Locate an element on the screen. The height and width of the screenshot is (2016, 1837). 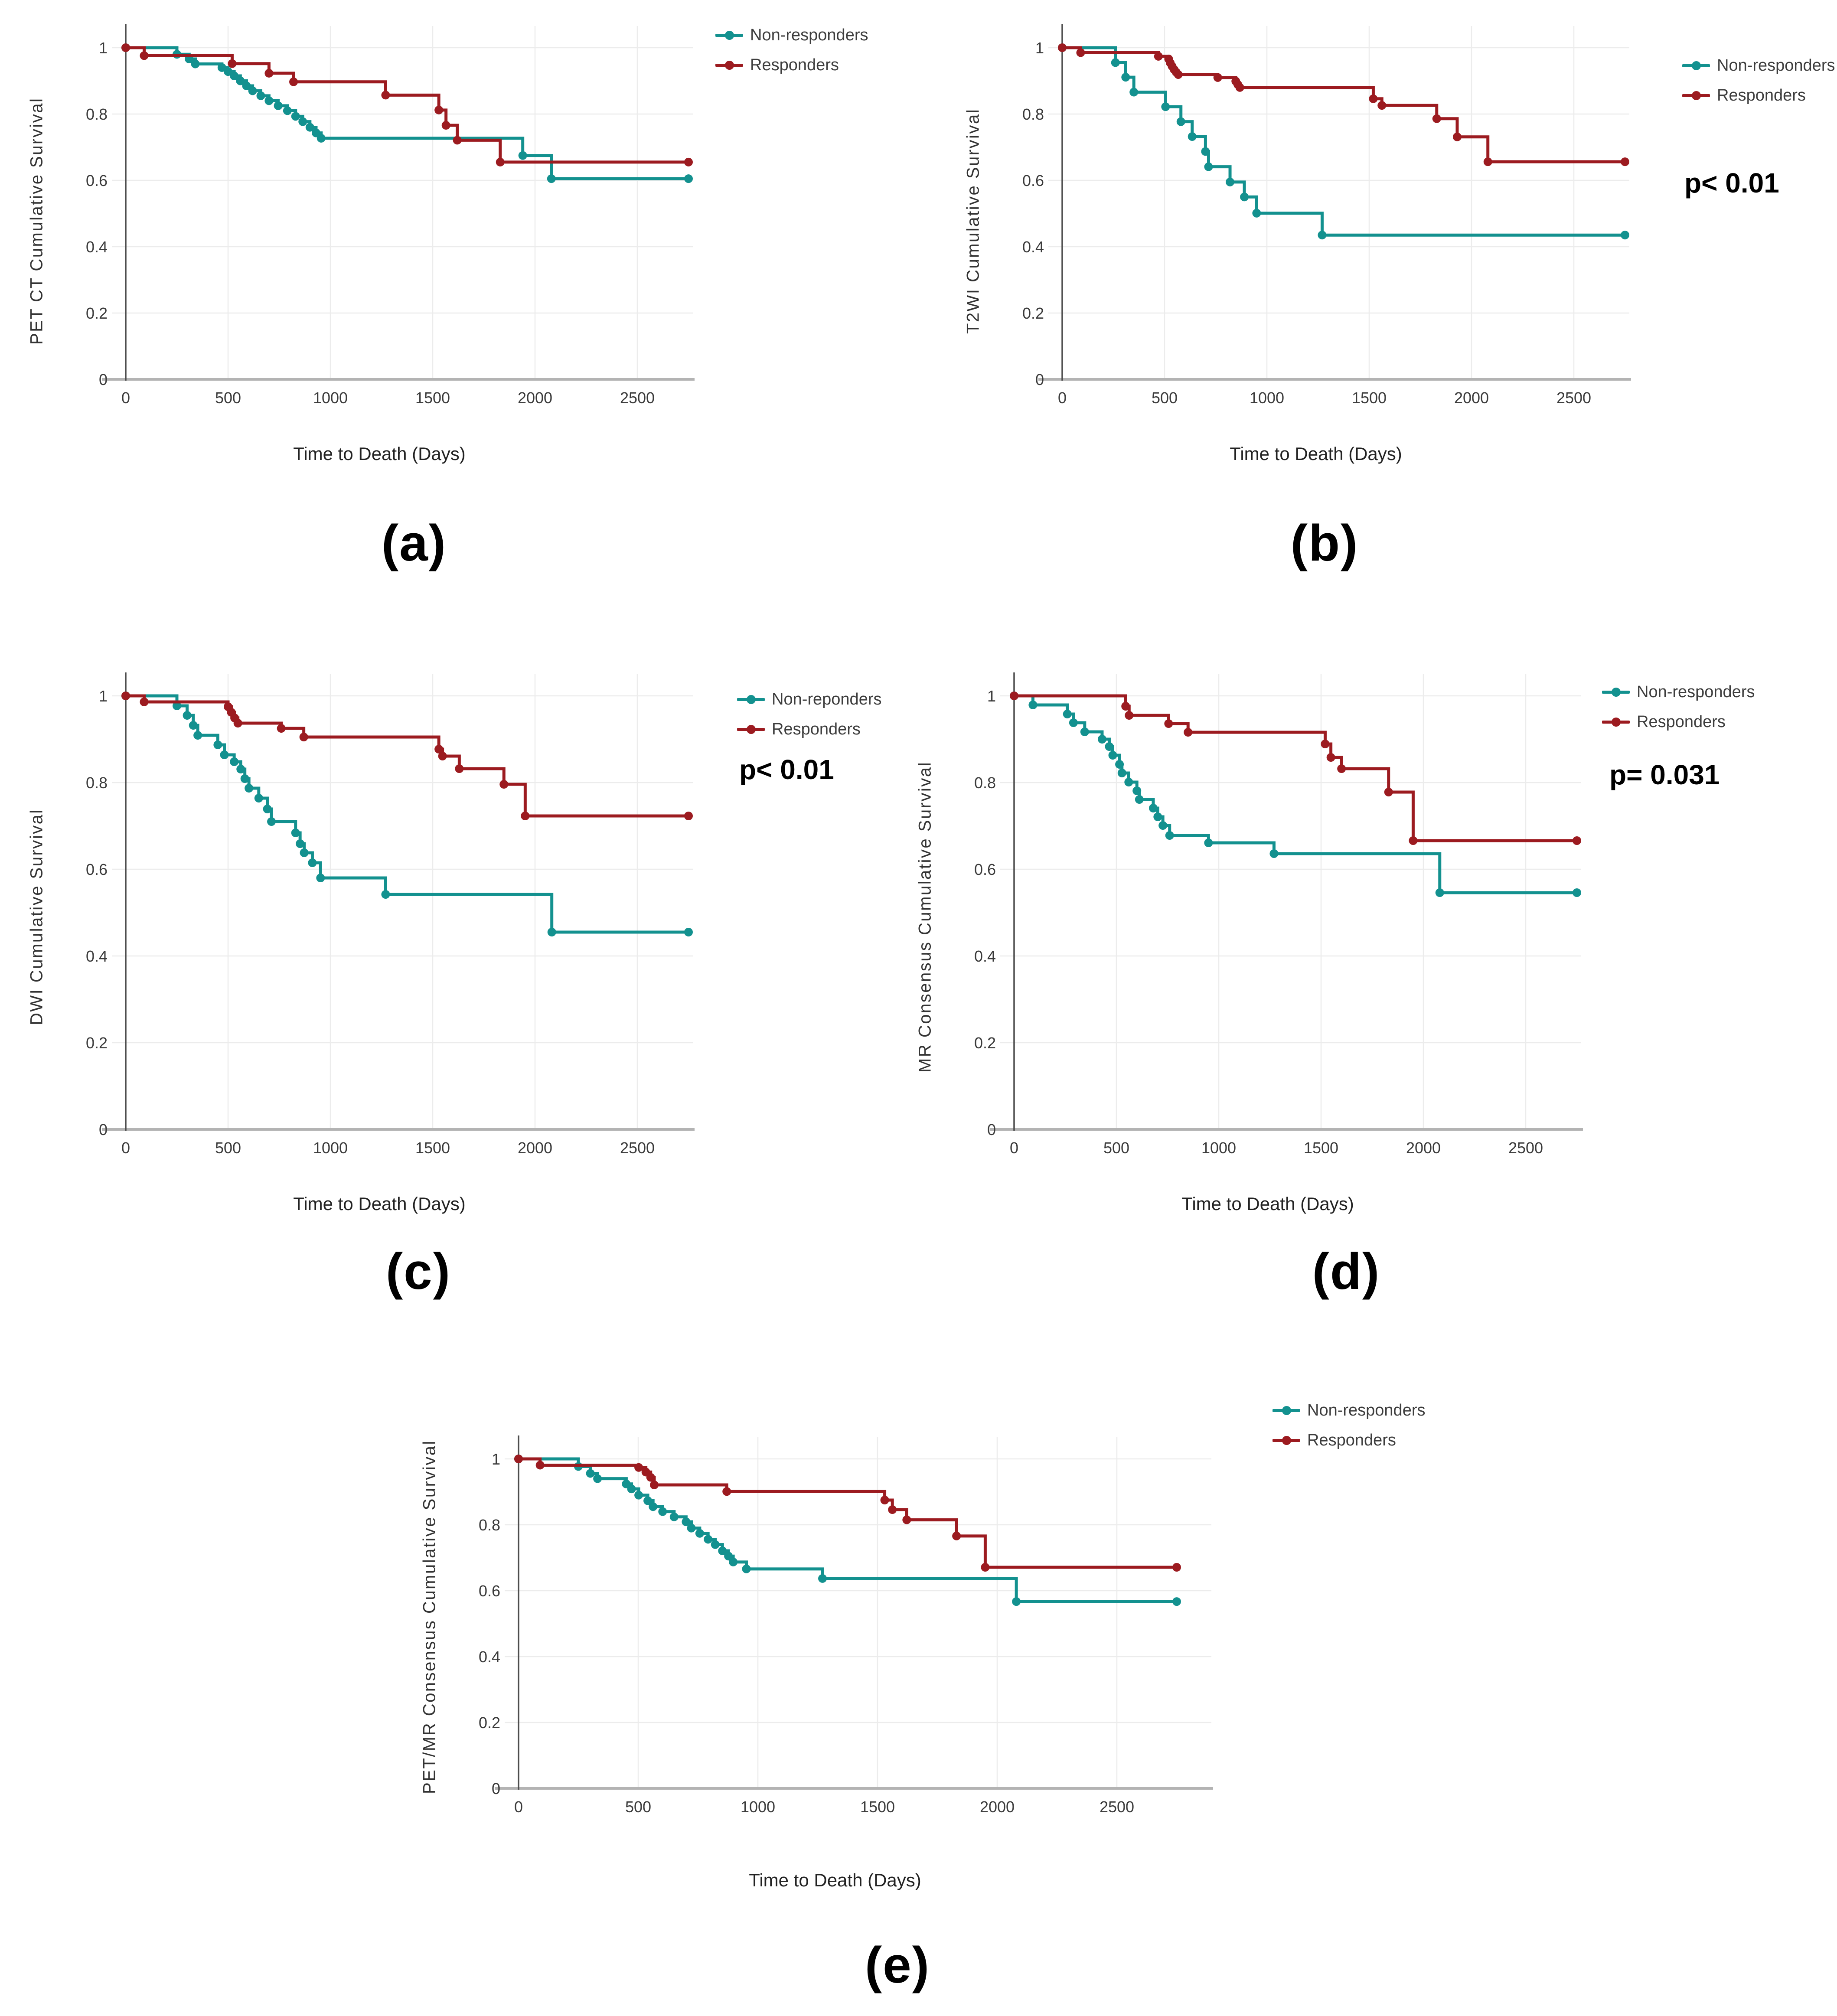
x-axis-label-a: Time to Death (Days) is located at coordinates (379, 454).